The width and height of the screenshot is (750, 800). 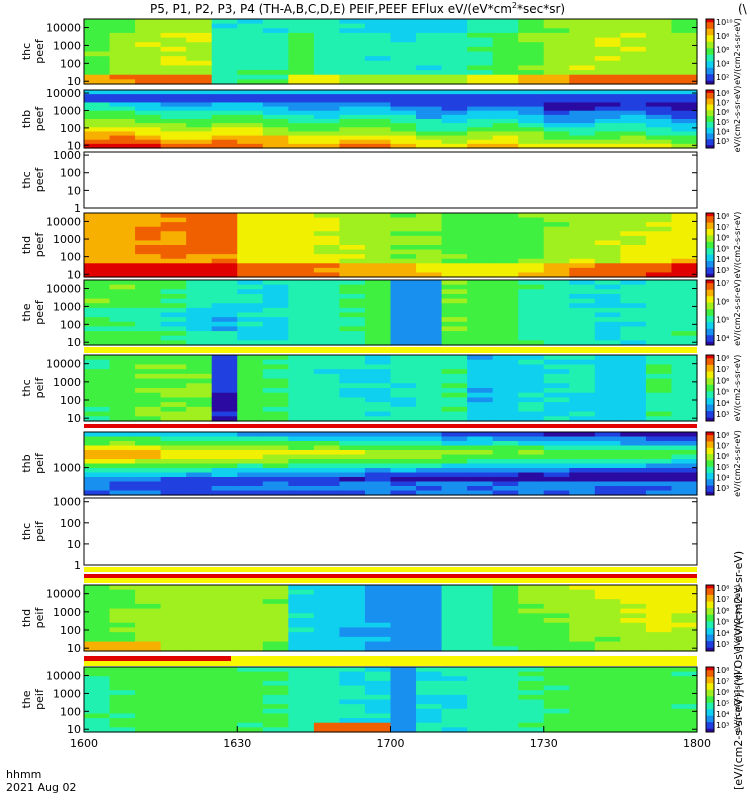 What do you see at coordinates (26, 387) in the screenshot?
I see `panel-probe-label: thc` at bounding box center [26, 387].